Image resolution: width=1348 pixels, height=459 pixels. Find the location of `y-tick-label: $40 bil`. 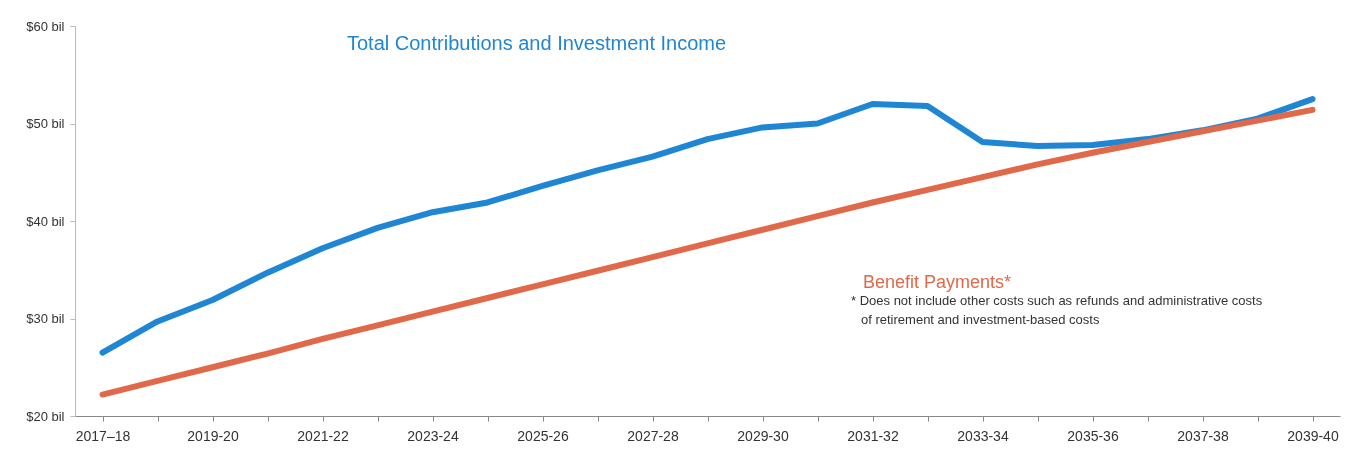

y-tick-label: $40 bil is located at coordinates (45, 221).